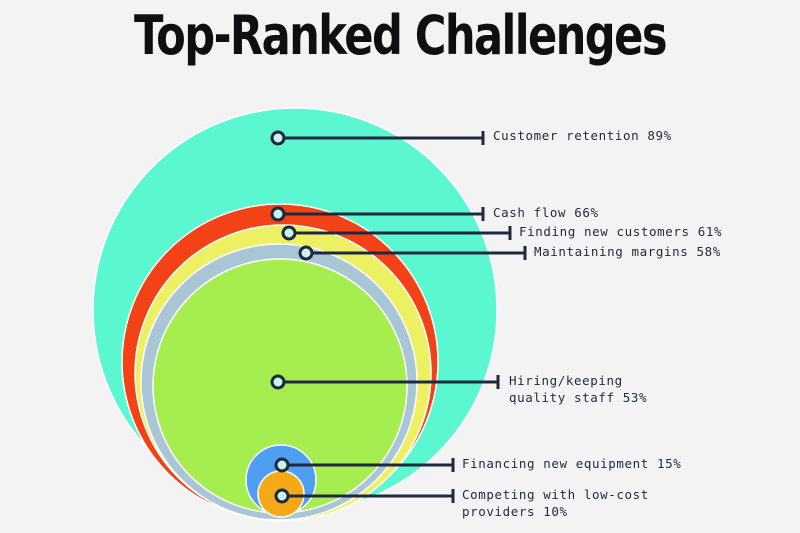 This screenshot has height=533, width=800. Describe the element at coordinates (278, 214) in the screenshot. I see `marker-cash-flow` at that location.